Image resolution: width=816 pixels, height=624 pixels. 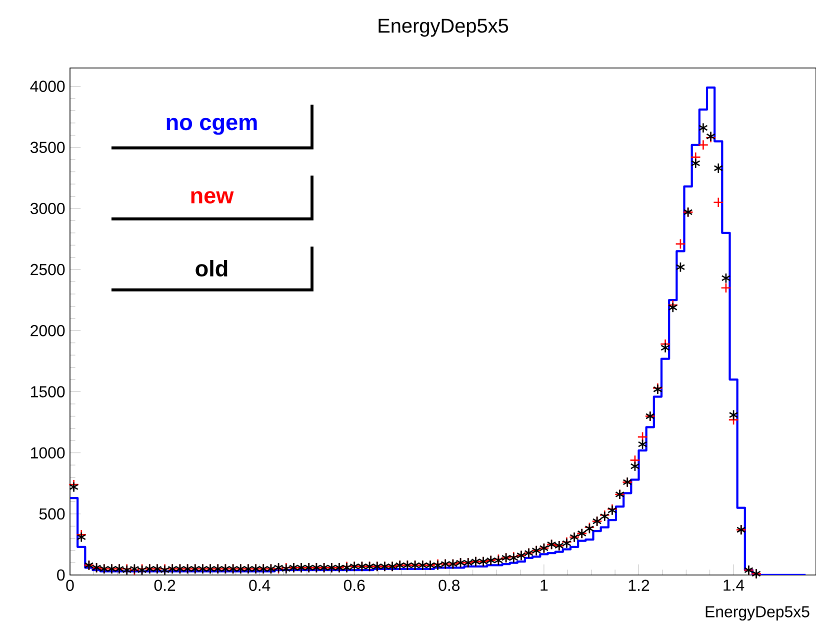 What do you see at coordinates (47, 330) in the screenshot?
I see `y-tick-label: 2000` at bounding box center [47, 330].